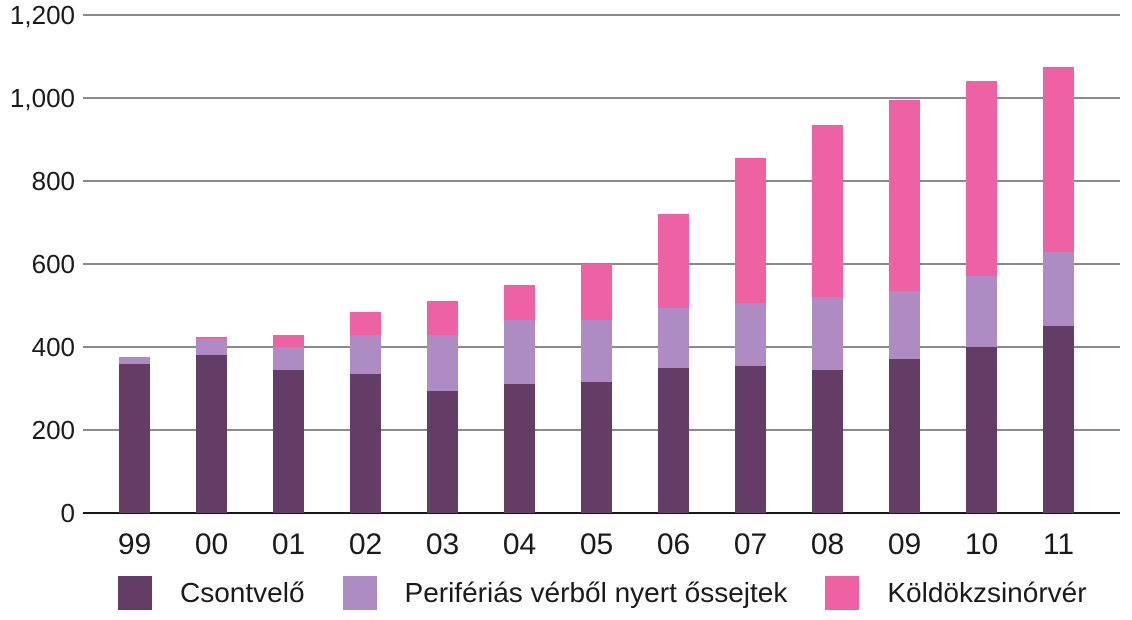 The width and height of the screenshot is (1132, 620). I want to click on x-tick-label: 02, so click(365, 544).